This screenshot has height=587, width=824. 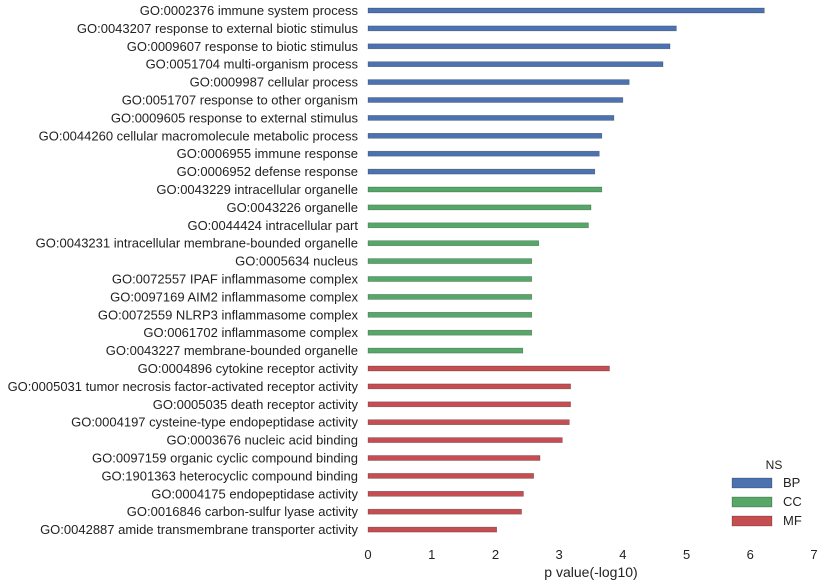 What do you see at coordinates (262, 440) in the screenshot?
I see `category-label: GO:0003676 nucleic acid binding` at bounding box center [262, 440].